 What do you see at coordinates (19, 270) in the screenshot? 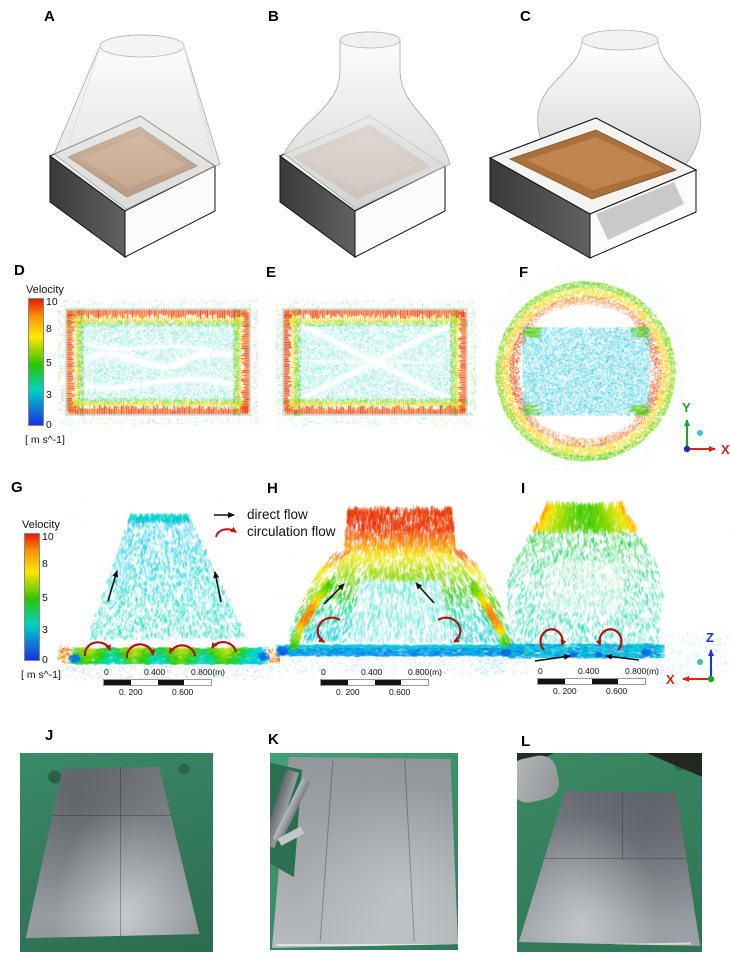
I see `panel-label-d: D` at bounding box center [19, 270].